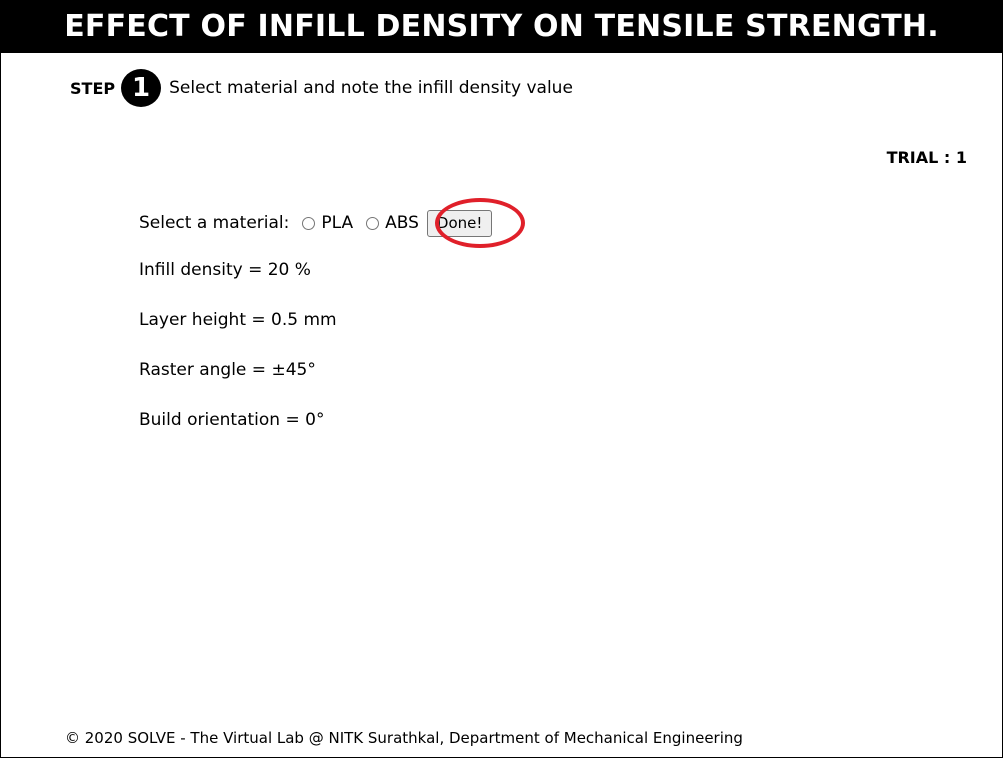  Describe the element at coordinates (309, 223) in the screenshot. I see `radio-pla` at that location.